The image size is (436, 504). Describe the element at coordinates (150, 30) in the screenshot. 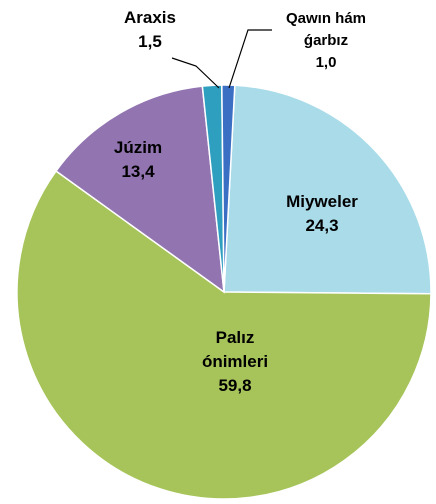

I see `slice-label: Araxis 1,5` at that location.